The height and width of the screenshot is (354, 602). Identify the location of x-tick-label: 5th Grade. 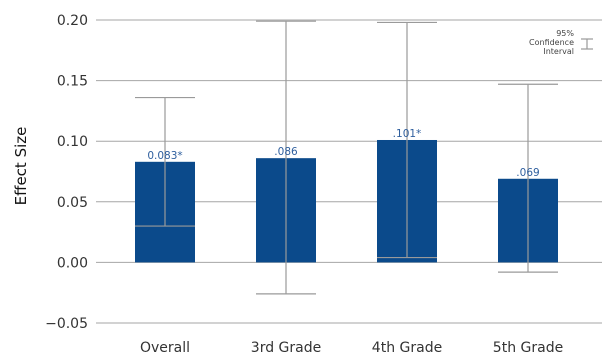
(528, 347).